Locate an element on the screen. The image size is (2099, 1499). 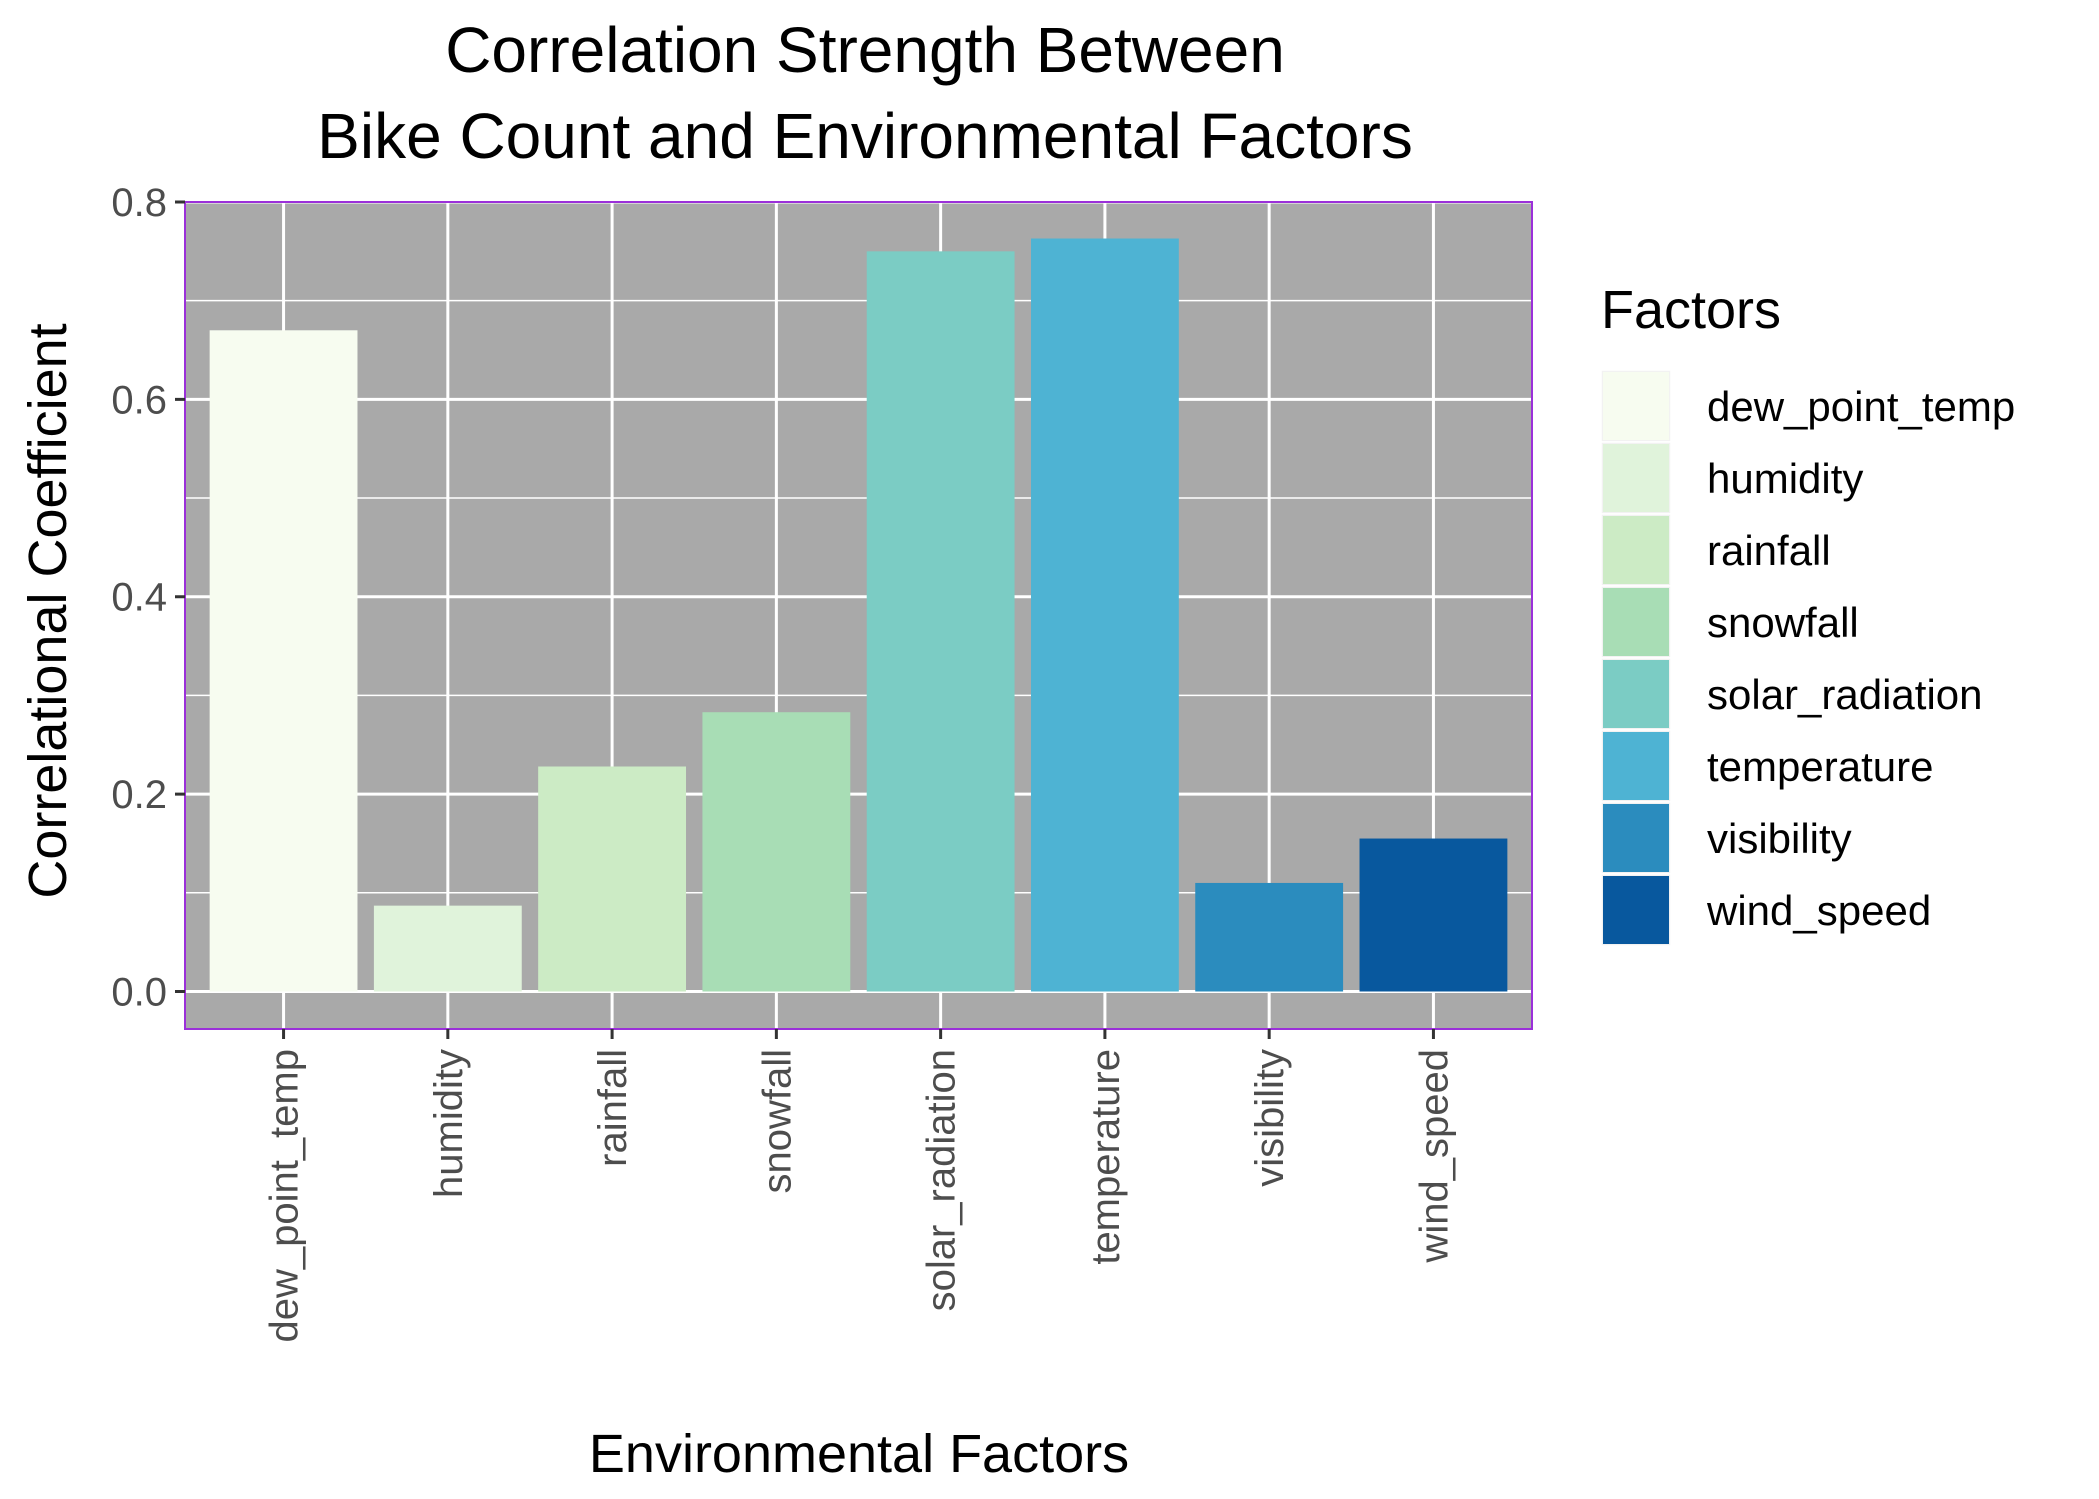
y-tick-label: 0.4 is located at coordinates (139, 598).